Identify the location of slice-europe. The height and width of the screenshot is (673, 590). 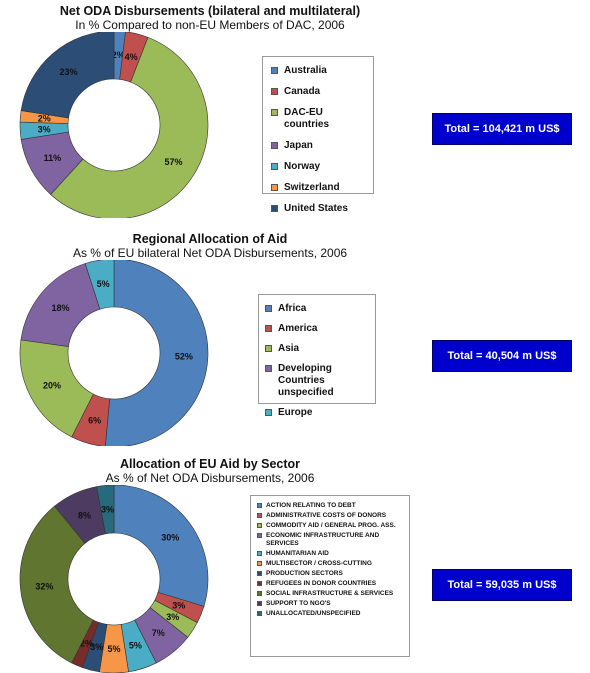
(99, 285).